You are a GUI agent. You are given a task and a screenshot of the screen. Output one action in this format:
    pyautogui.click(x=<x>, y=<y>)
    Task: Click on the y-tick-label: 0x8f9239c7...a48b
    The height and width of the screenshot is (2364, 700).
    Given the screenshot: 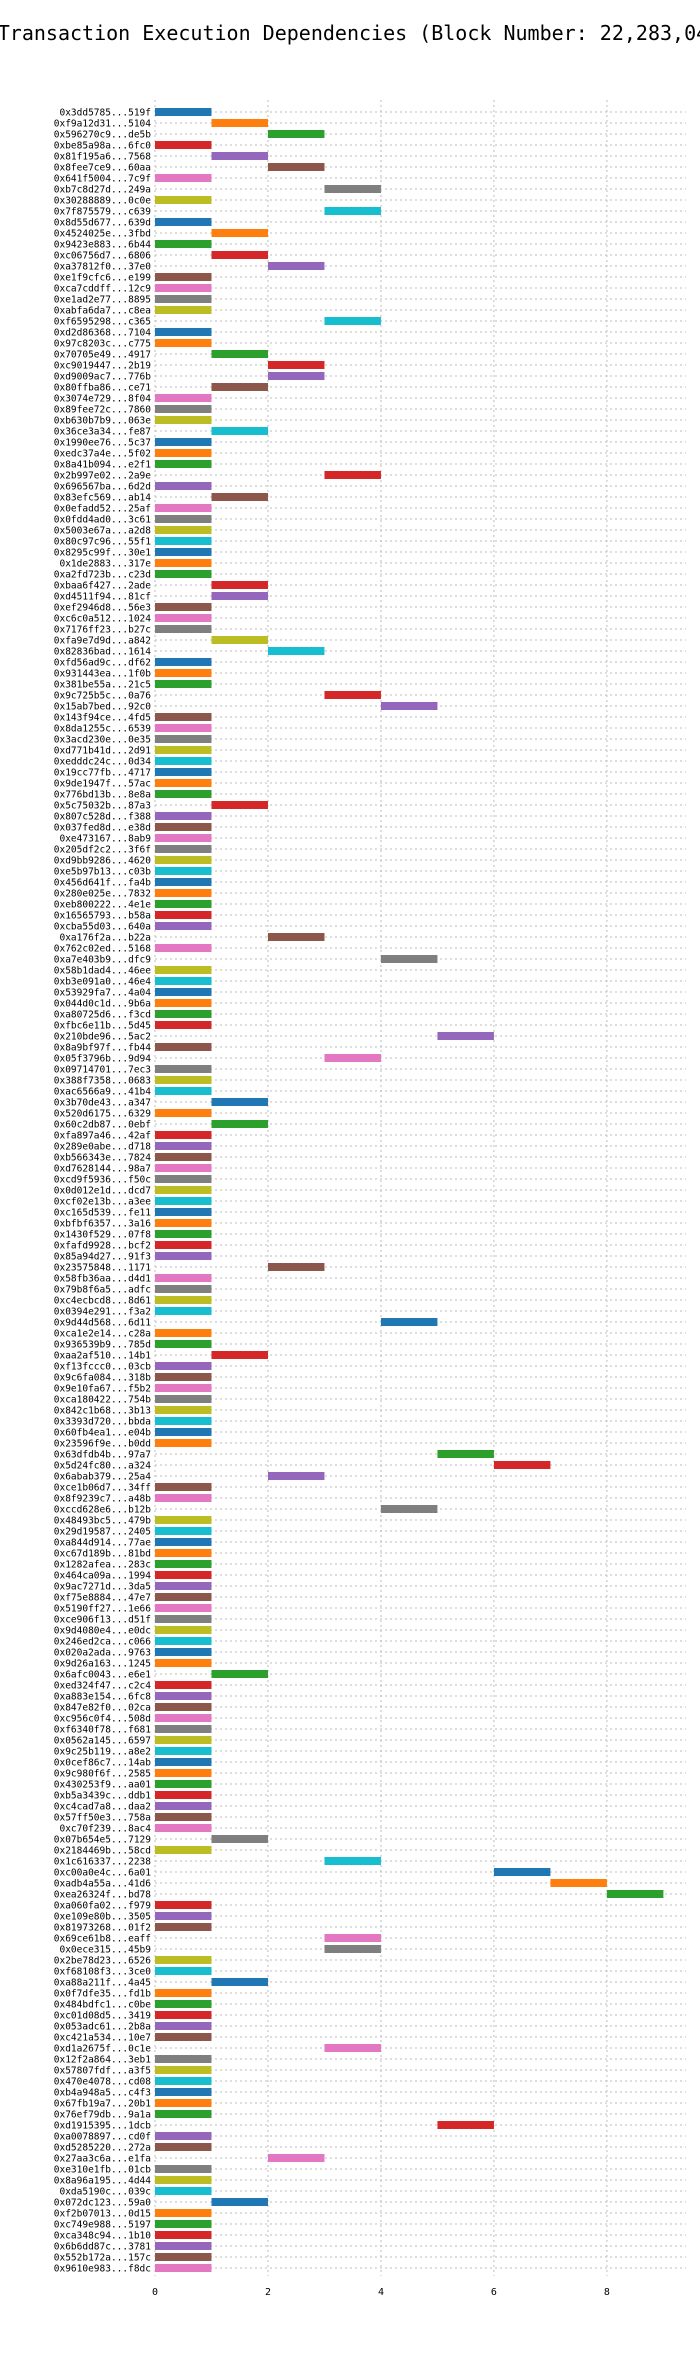 What is the action you would take?
    pyautogui.click(x=103, y=1499)
    